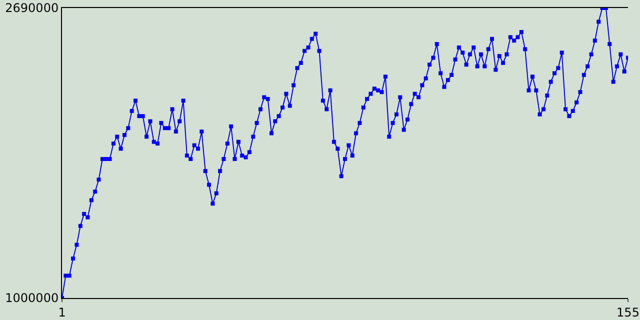 The width and height of the screenshot is (640, 320). Describe the element at coordinates (62, 312) in the screenshot. I see `x-tick-label: 1` at that location.